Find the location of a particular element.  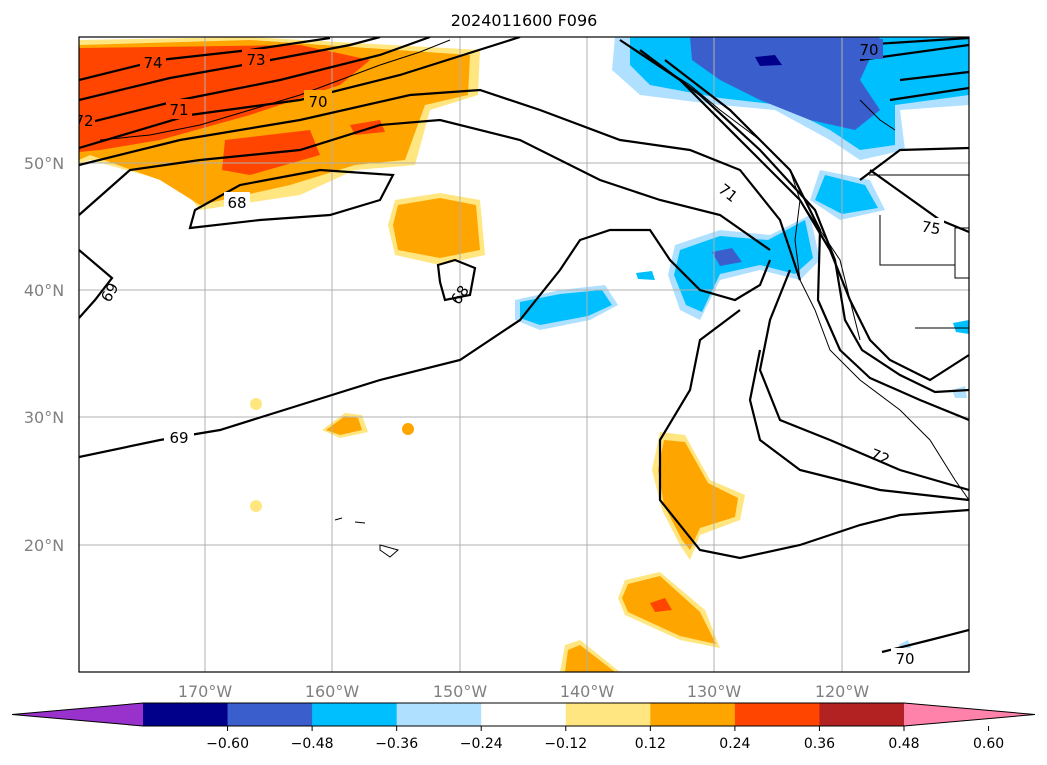

colorbar-tick-label: −0.24 is located at coordinates (481, 744).